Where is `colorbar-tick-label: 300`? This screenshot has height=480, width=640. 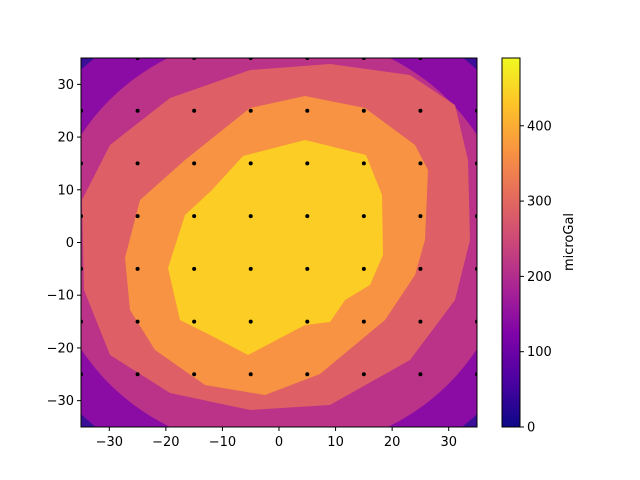
colorbar-tick-label: 300 is located at coordinates (539, 202).